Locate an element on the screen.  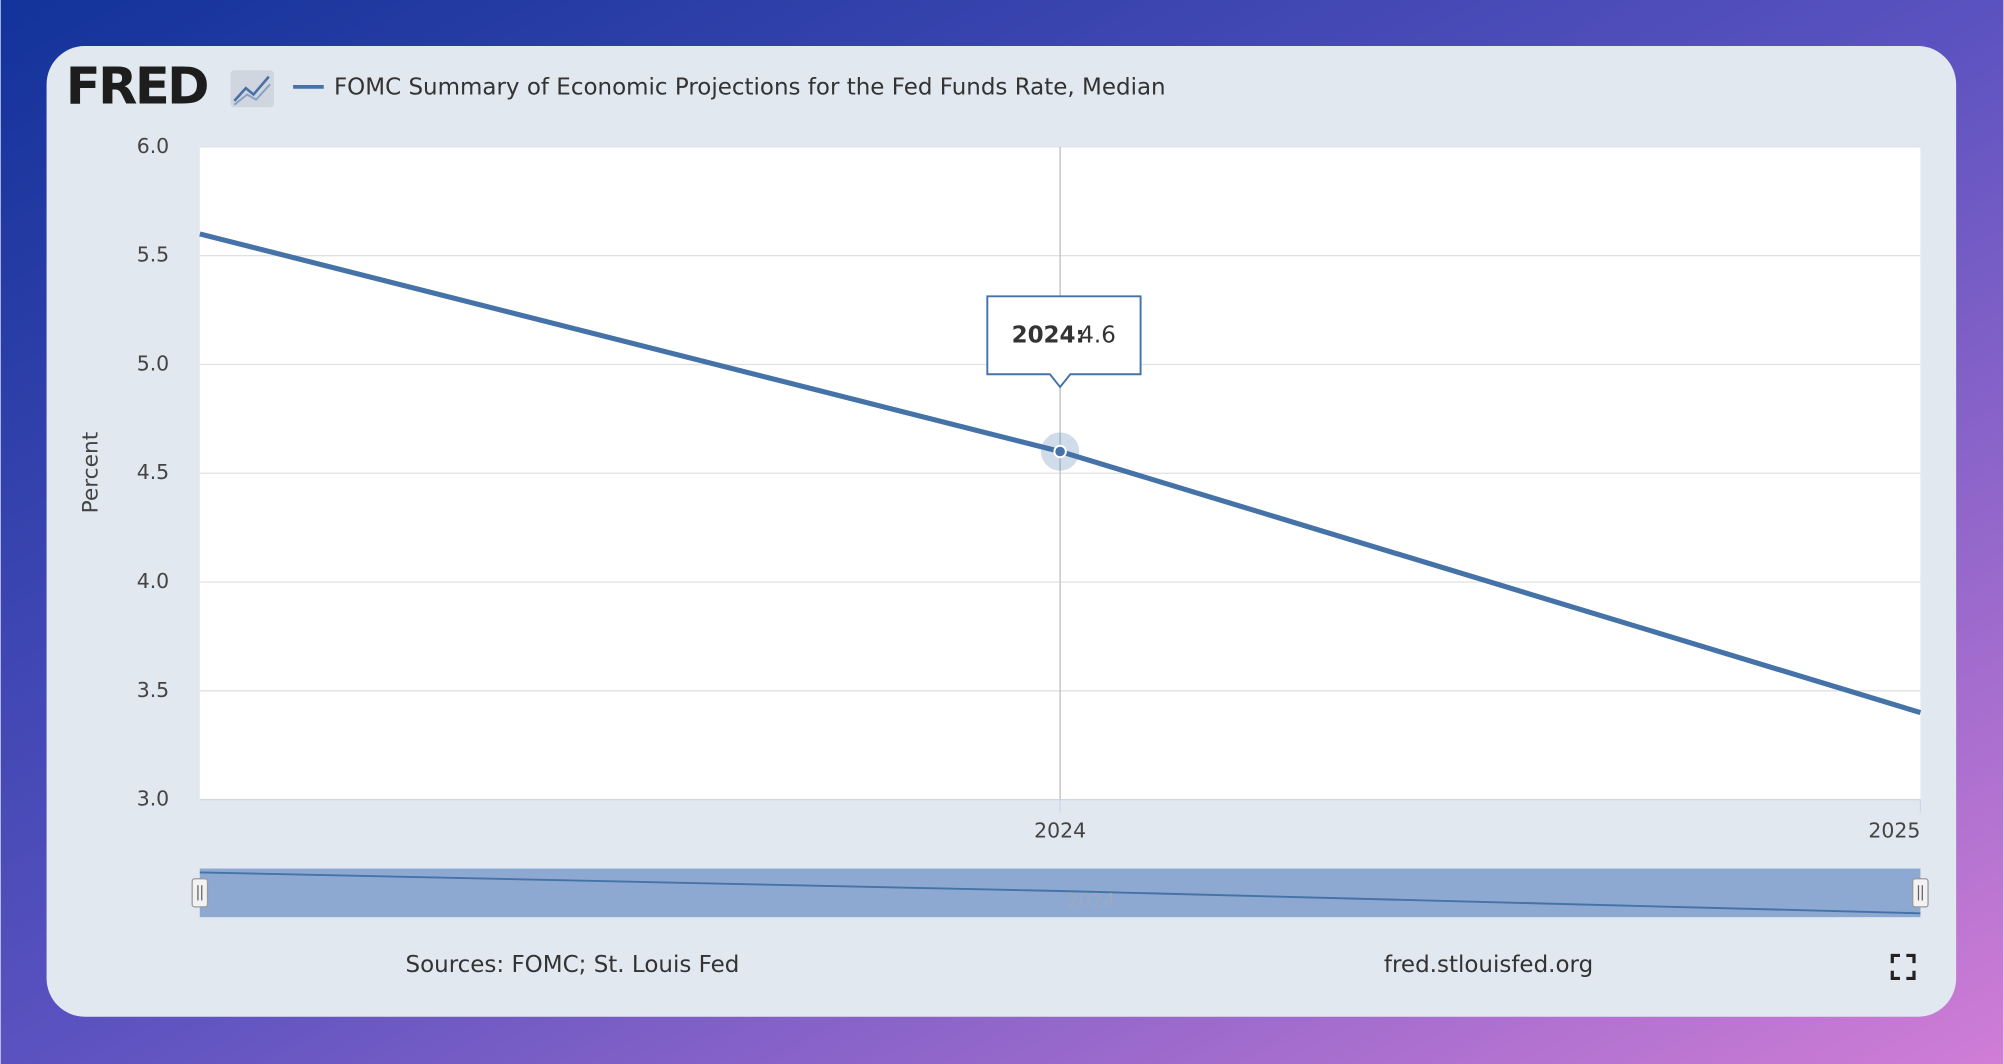
y-tick-label: 5.5 is located at coordinates (153, 255).